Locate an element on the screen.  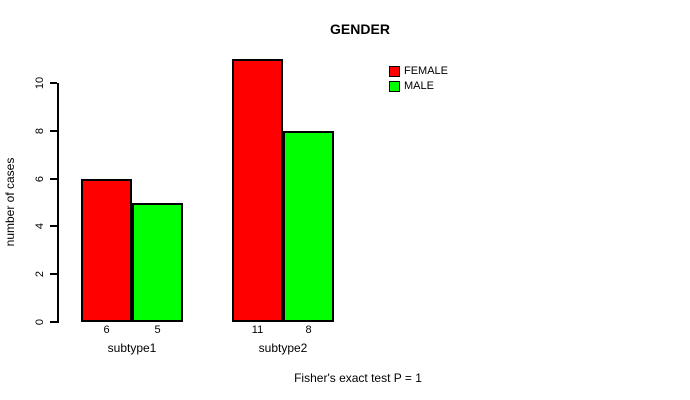
y-tick-label: 6 is located at coordinates (40, 178).